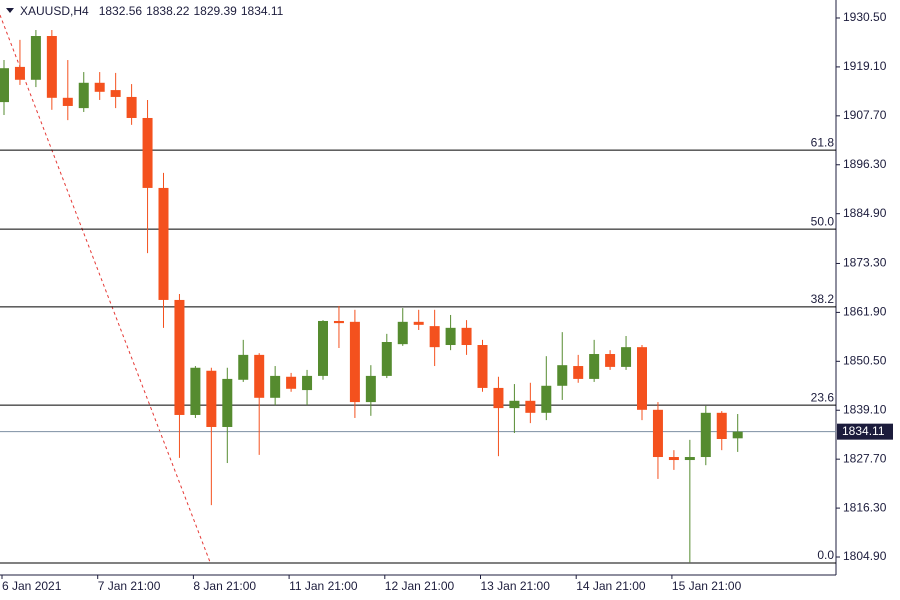  I want to click on y-tick-label: 1930.50, so click(865, 17).